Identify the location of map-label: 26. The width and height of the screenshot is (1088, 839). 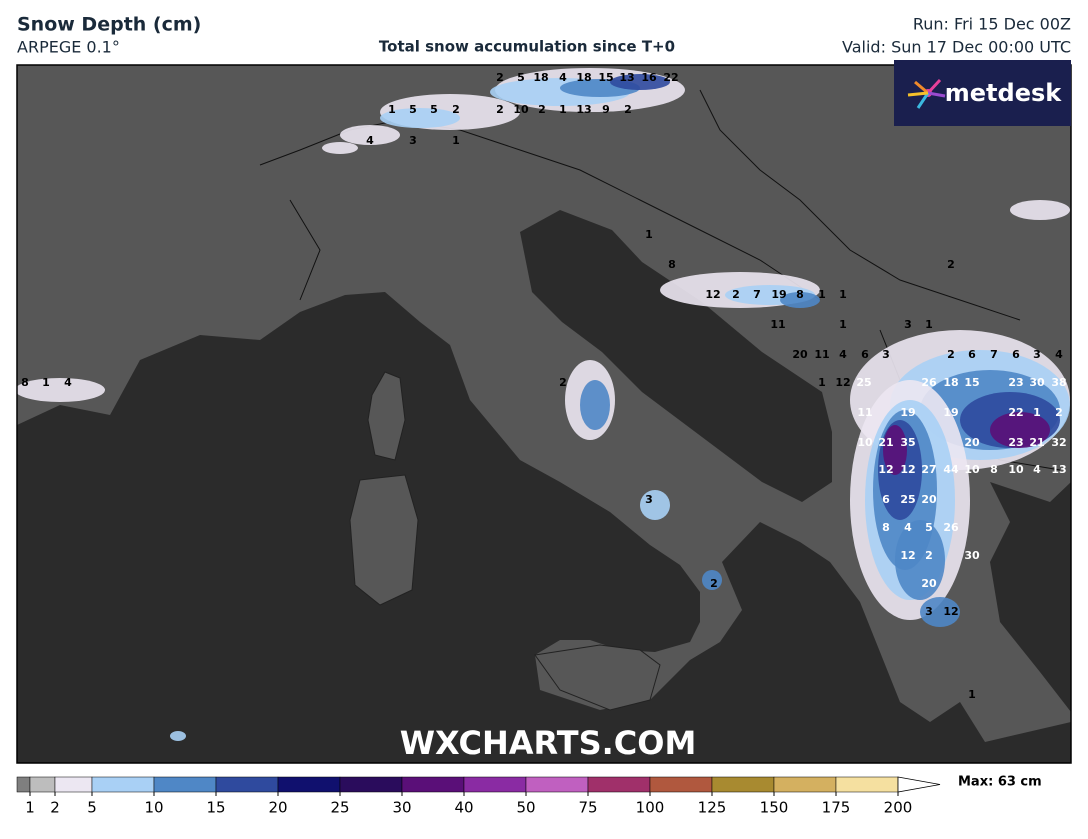
(951, 527).